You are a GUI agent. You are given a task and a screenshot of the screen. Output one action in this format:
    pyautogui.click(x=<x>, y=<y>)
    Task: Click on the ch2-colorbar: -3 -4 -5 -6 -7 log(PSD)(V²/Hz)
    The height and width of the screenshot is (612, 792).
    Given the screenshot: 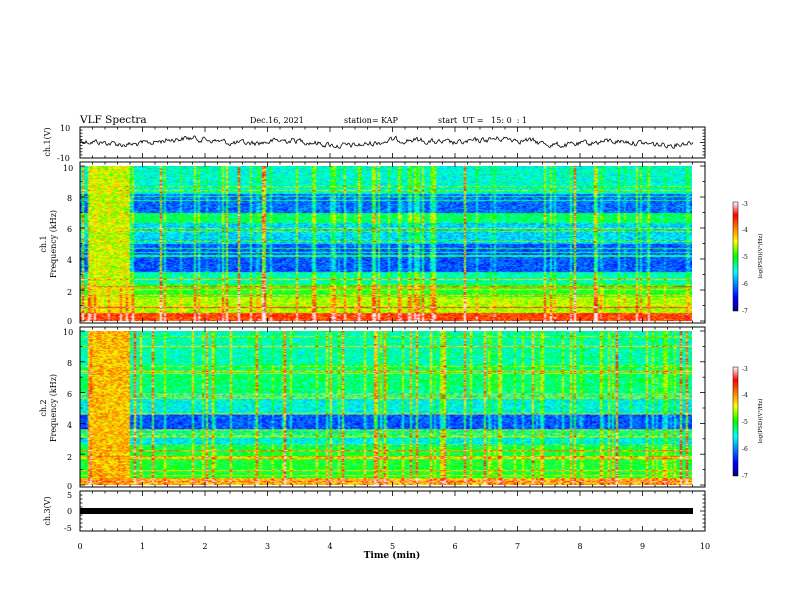 What is the action you would take?
    pyautogui.click(x=748, y=423)
    